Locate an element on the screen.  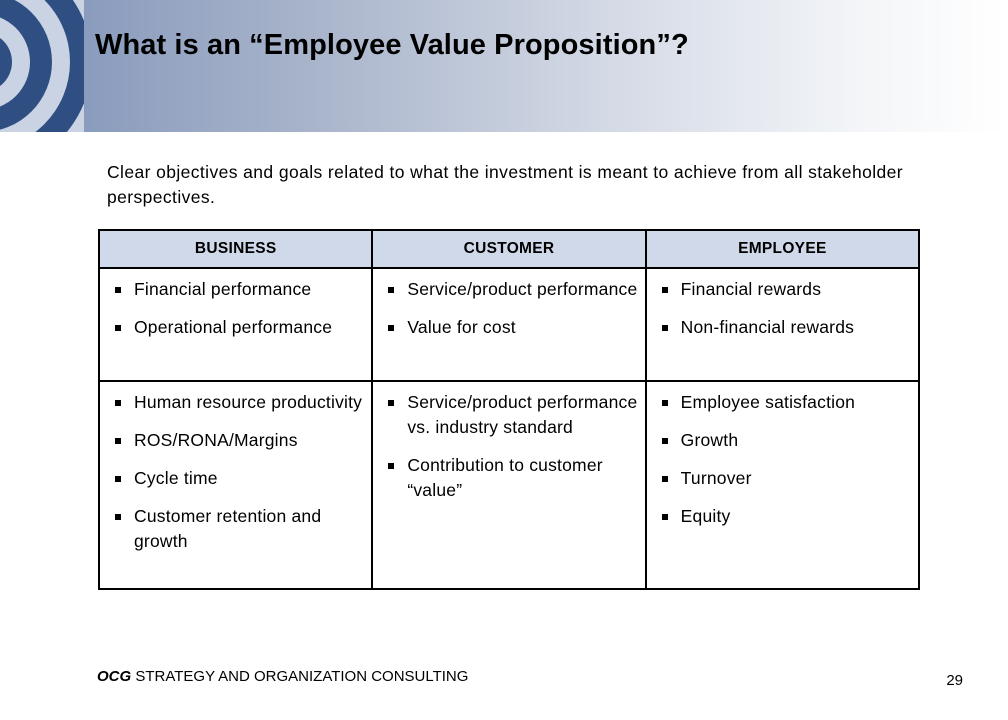
list-item-text: Cycle time is located at coordinates (176, 478).